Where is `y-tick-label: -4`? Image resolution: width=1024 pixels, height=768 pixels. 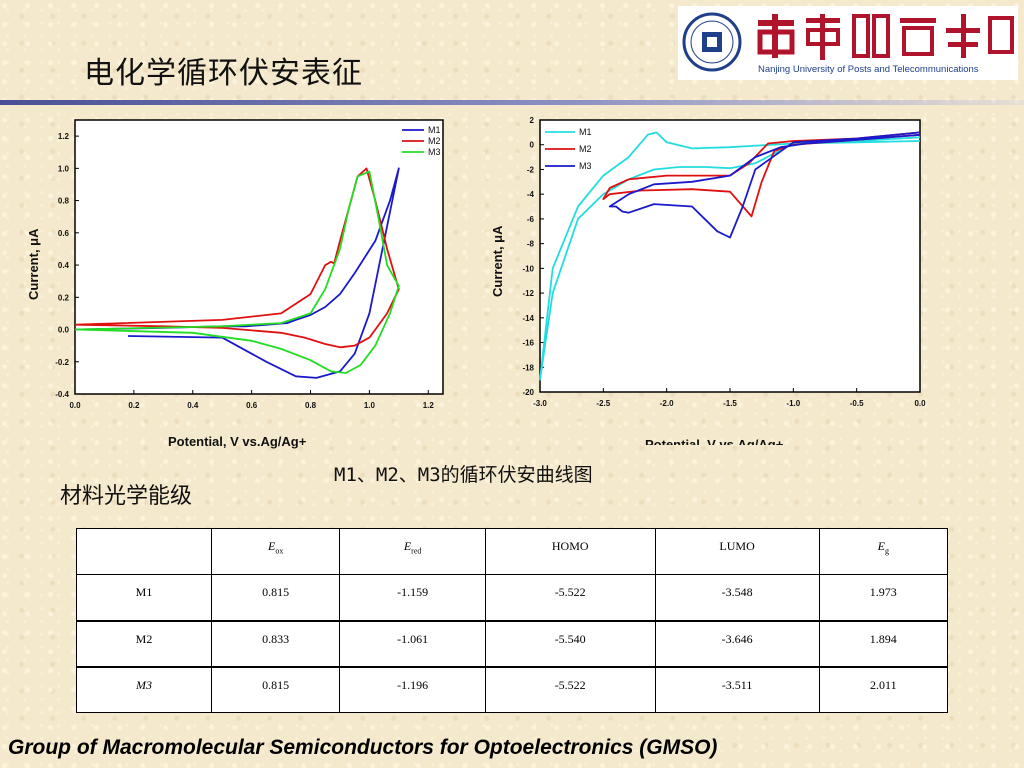 y-tick-label: -4 is located at coordinates (531, 194).